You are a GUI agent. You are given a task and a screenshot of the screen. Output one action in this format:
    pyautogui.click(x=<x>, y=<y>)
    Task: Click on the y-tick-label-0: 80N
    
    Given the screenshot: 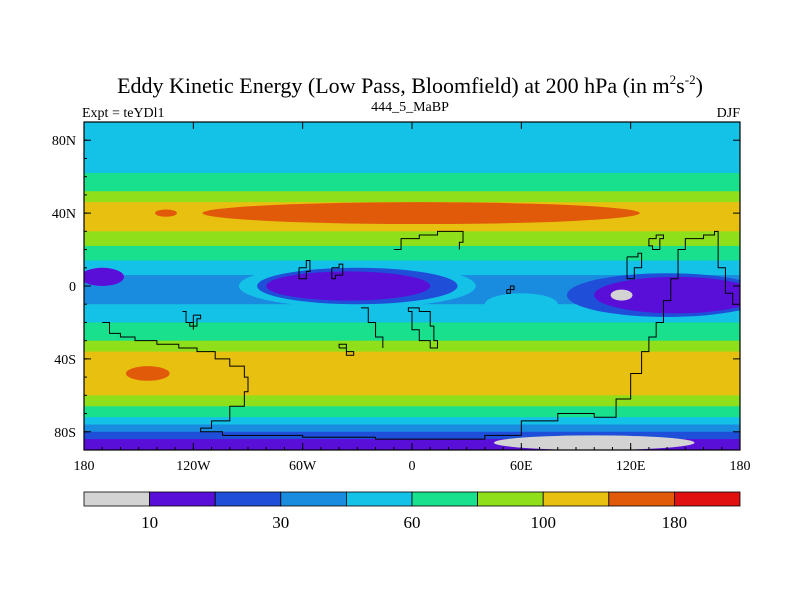 What is the action you would take?
    pyautogui.click(x=64, y=141)
    